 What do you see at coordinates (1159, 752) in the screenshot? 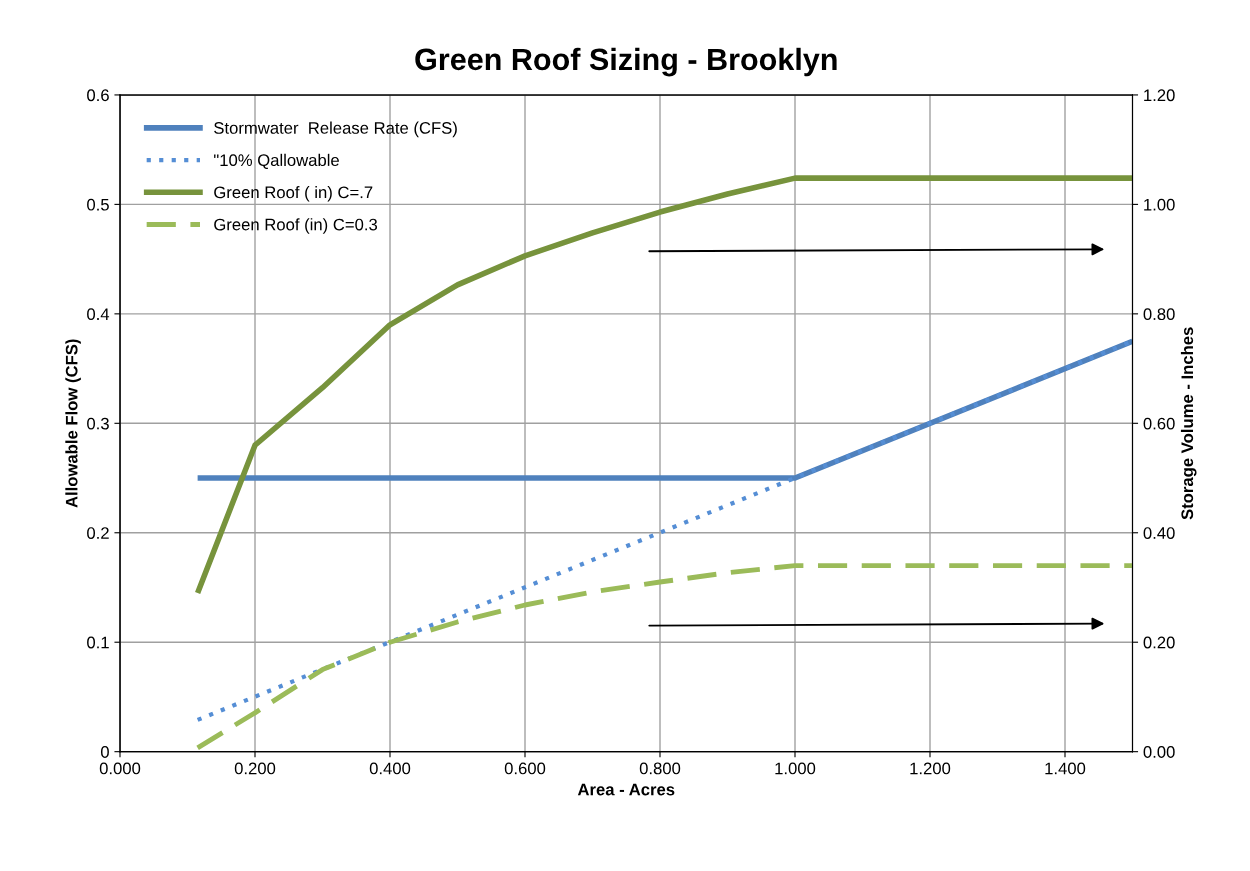
I see `y2-tick-label: 0.00` at bounding box center [1159, 752].